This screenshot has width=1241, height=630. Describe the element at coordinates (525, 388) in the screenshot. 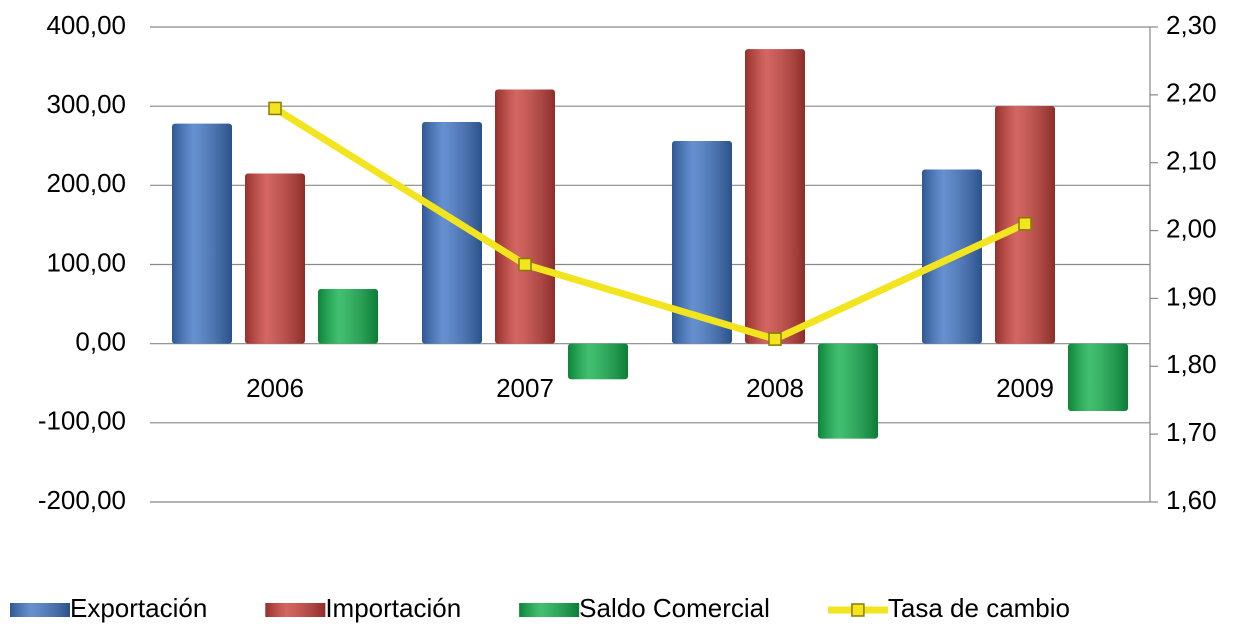

I see `x-tick-label: 2007` at that location.